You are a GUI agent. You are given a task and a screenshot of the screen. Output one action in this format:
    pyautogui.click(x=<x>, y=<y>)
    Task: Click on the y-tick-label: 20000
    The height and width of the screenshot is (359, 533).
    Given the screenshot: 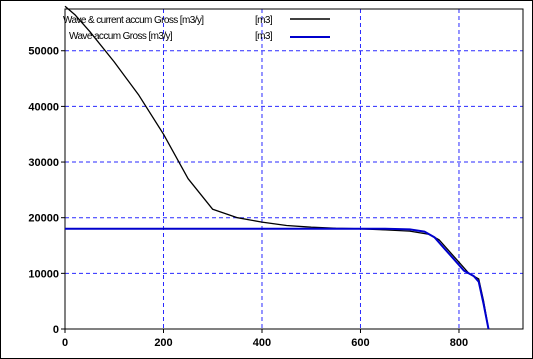 What is the action you would take?
    pyautogui.click(x=43, y=219)
    